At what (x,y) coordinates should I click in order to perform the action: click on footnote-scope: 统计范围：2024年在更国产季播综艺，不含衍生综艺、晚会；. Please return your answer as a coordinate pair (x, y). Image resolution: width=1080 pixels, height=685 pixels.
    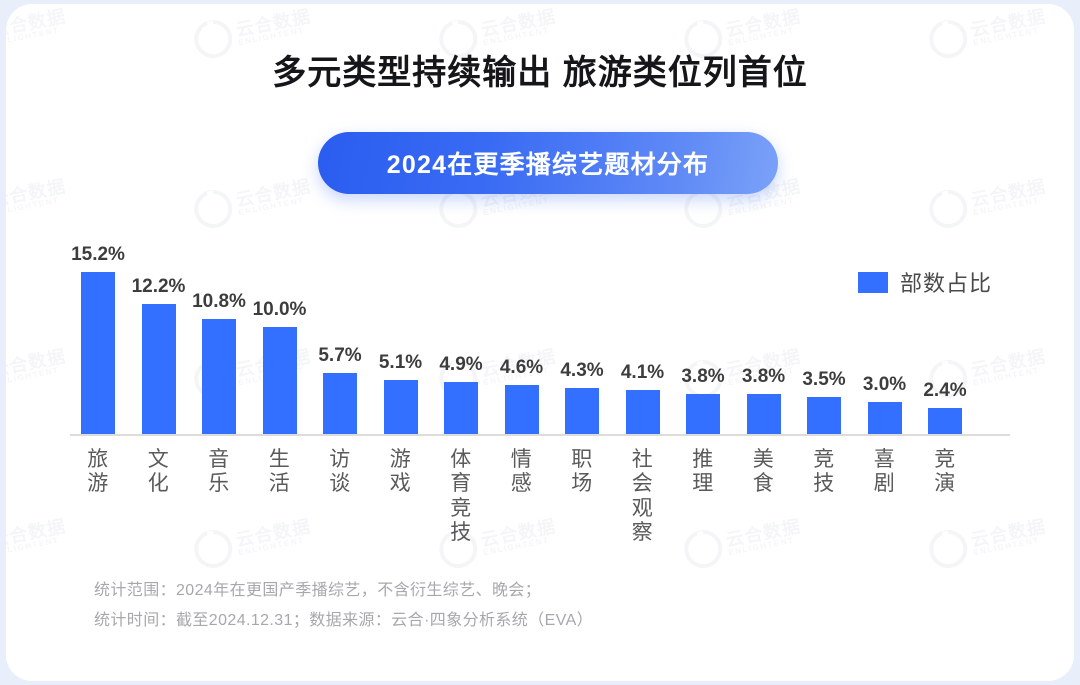
    Looking at the image, I should click on (318, 590).